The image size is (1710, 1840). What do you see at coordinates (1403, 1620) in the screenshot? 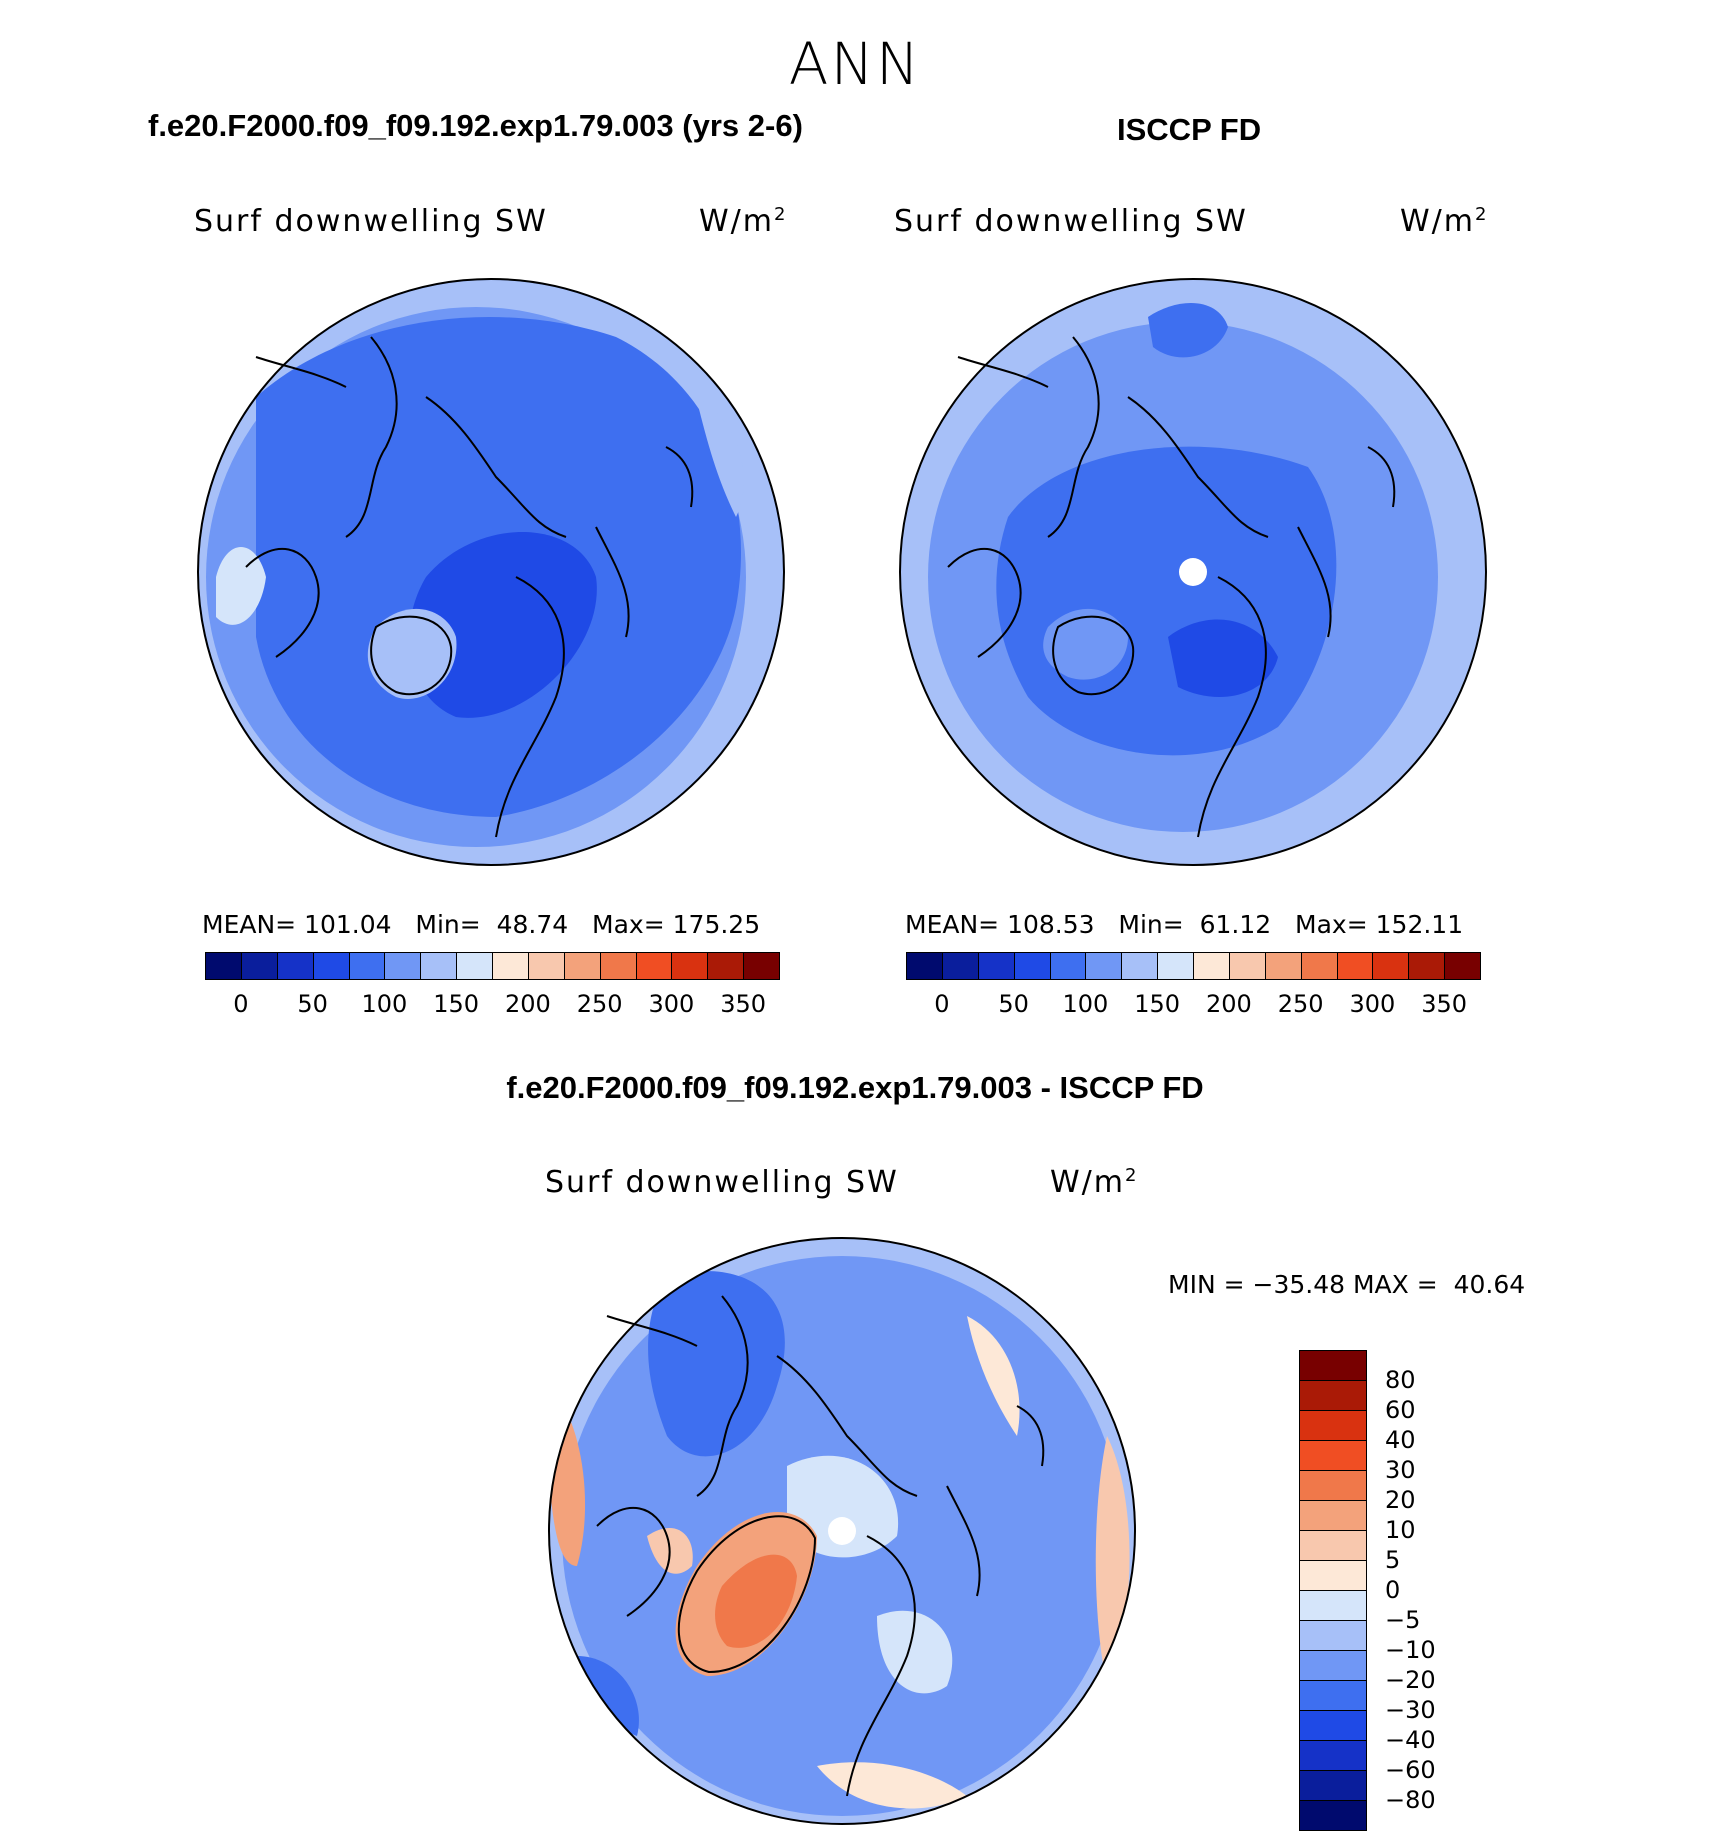
I see `difference-colorbar-tick-label: −5` at bounding box center [1403, 1620].